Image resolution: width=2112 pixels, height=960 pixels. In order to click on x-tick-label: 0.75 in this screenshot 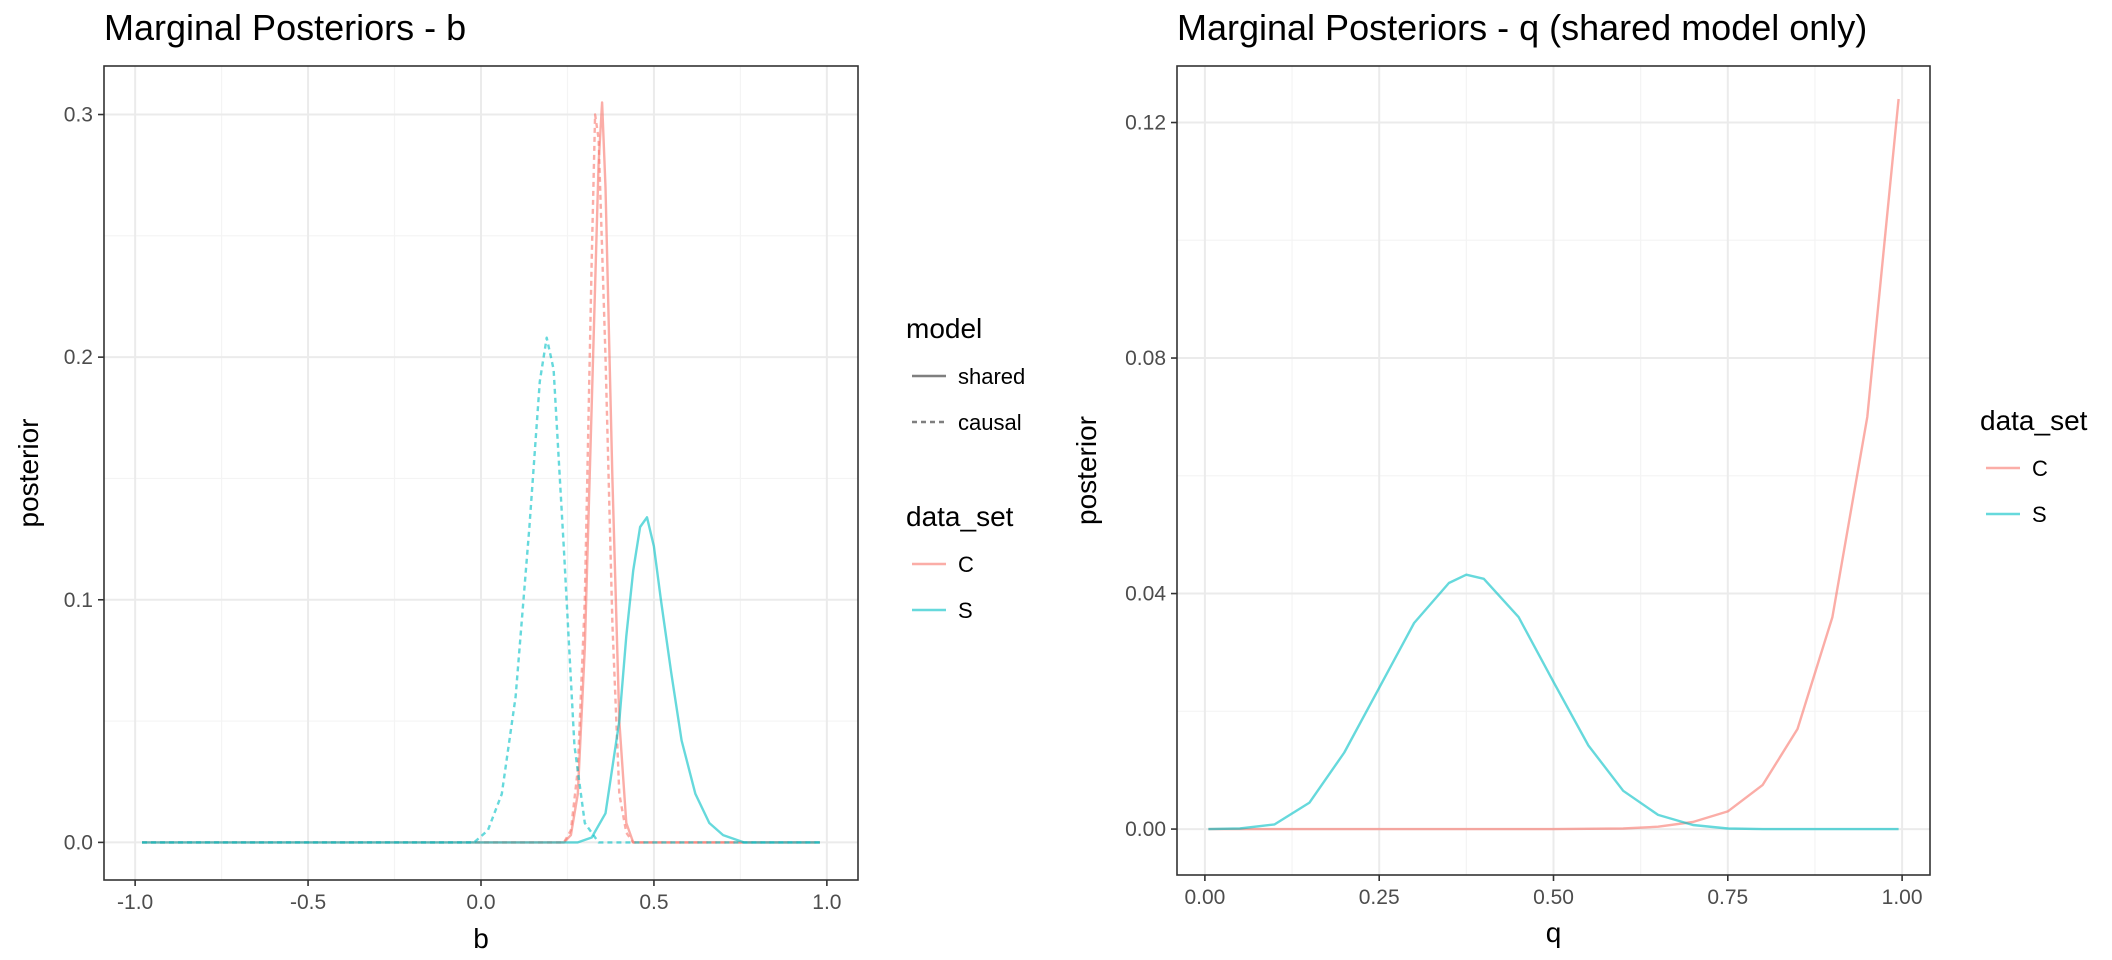, I will do `click(1727, 897)`.